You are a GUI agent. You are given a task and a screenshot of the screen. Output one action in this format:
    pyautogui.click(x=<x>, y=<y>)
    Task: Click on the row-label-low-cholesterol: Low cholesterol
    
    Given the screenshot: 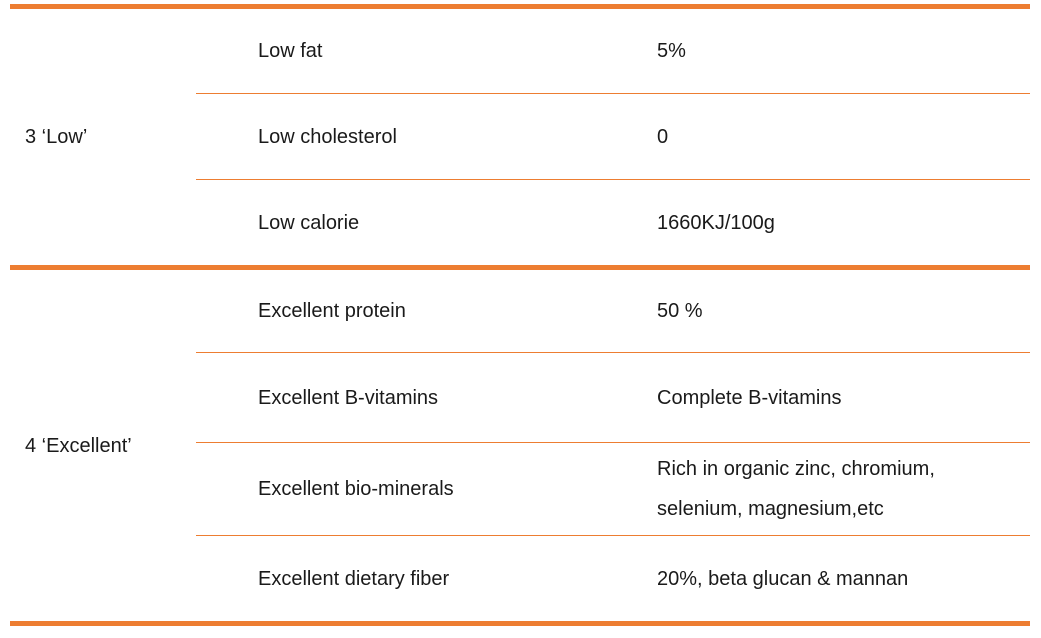 What is the action you would take?
    pyautogui.click(x=396, y=137)
    